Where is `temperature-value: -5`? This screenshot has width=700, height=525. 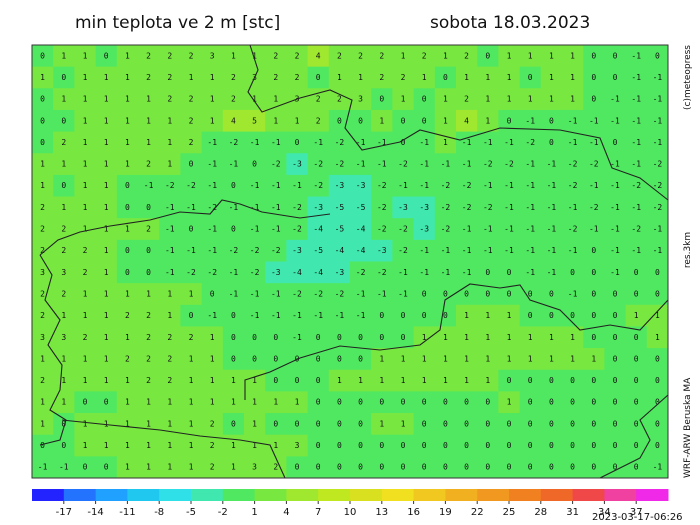 temperature-value: -5 is located at coordinates (340, 207).